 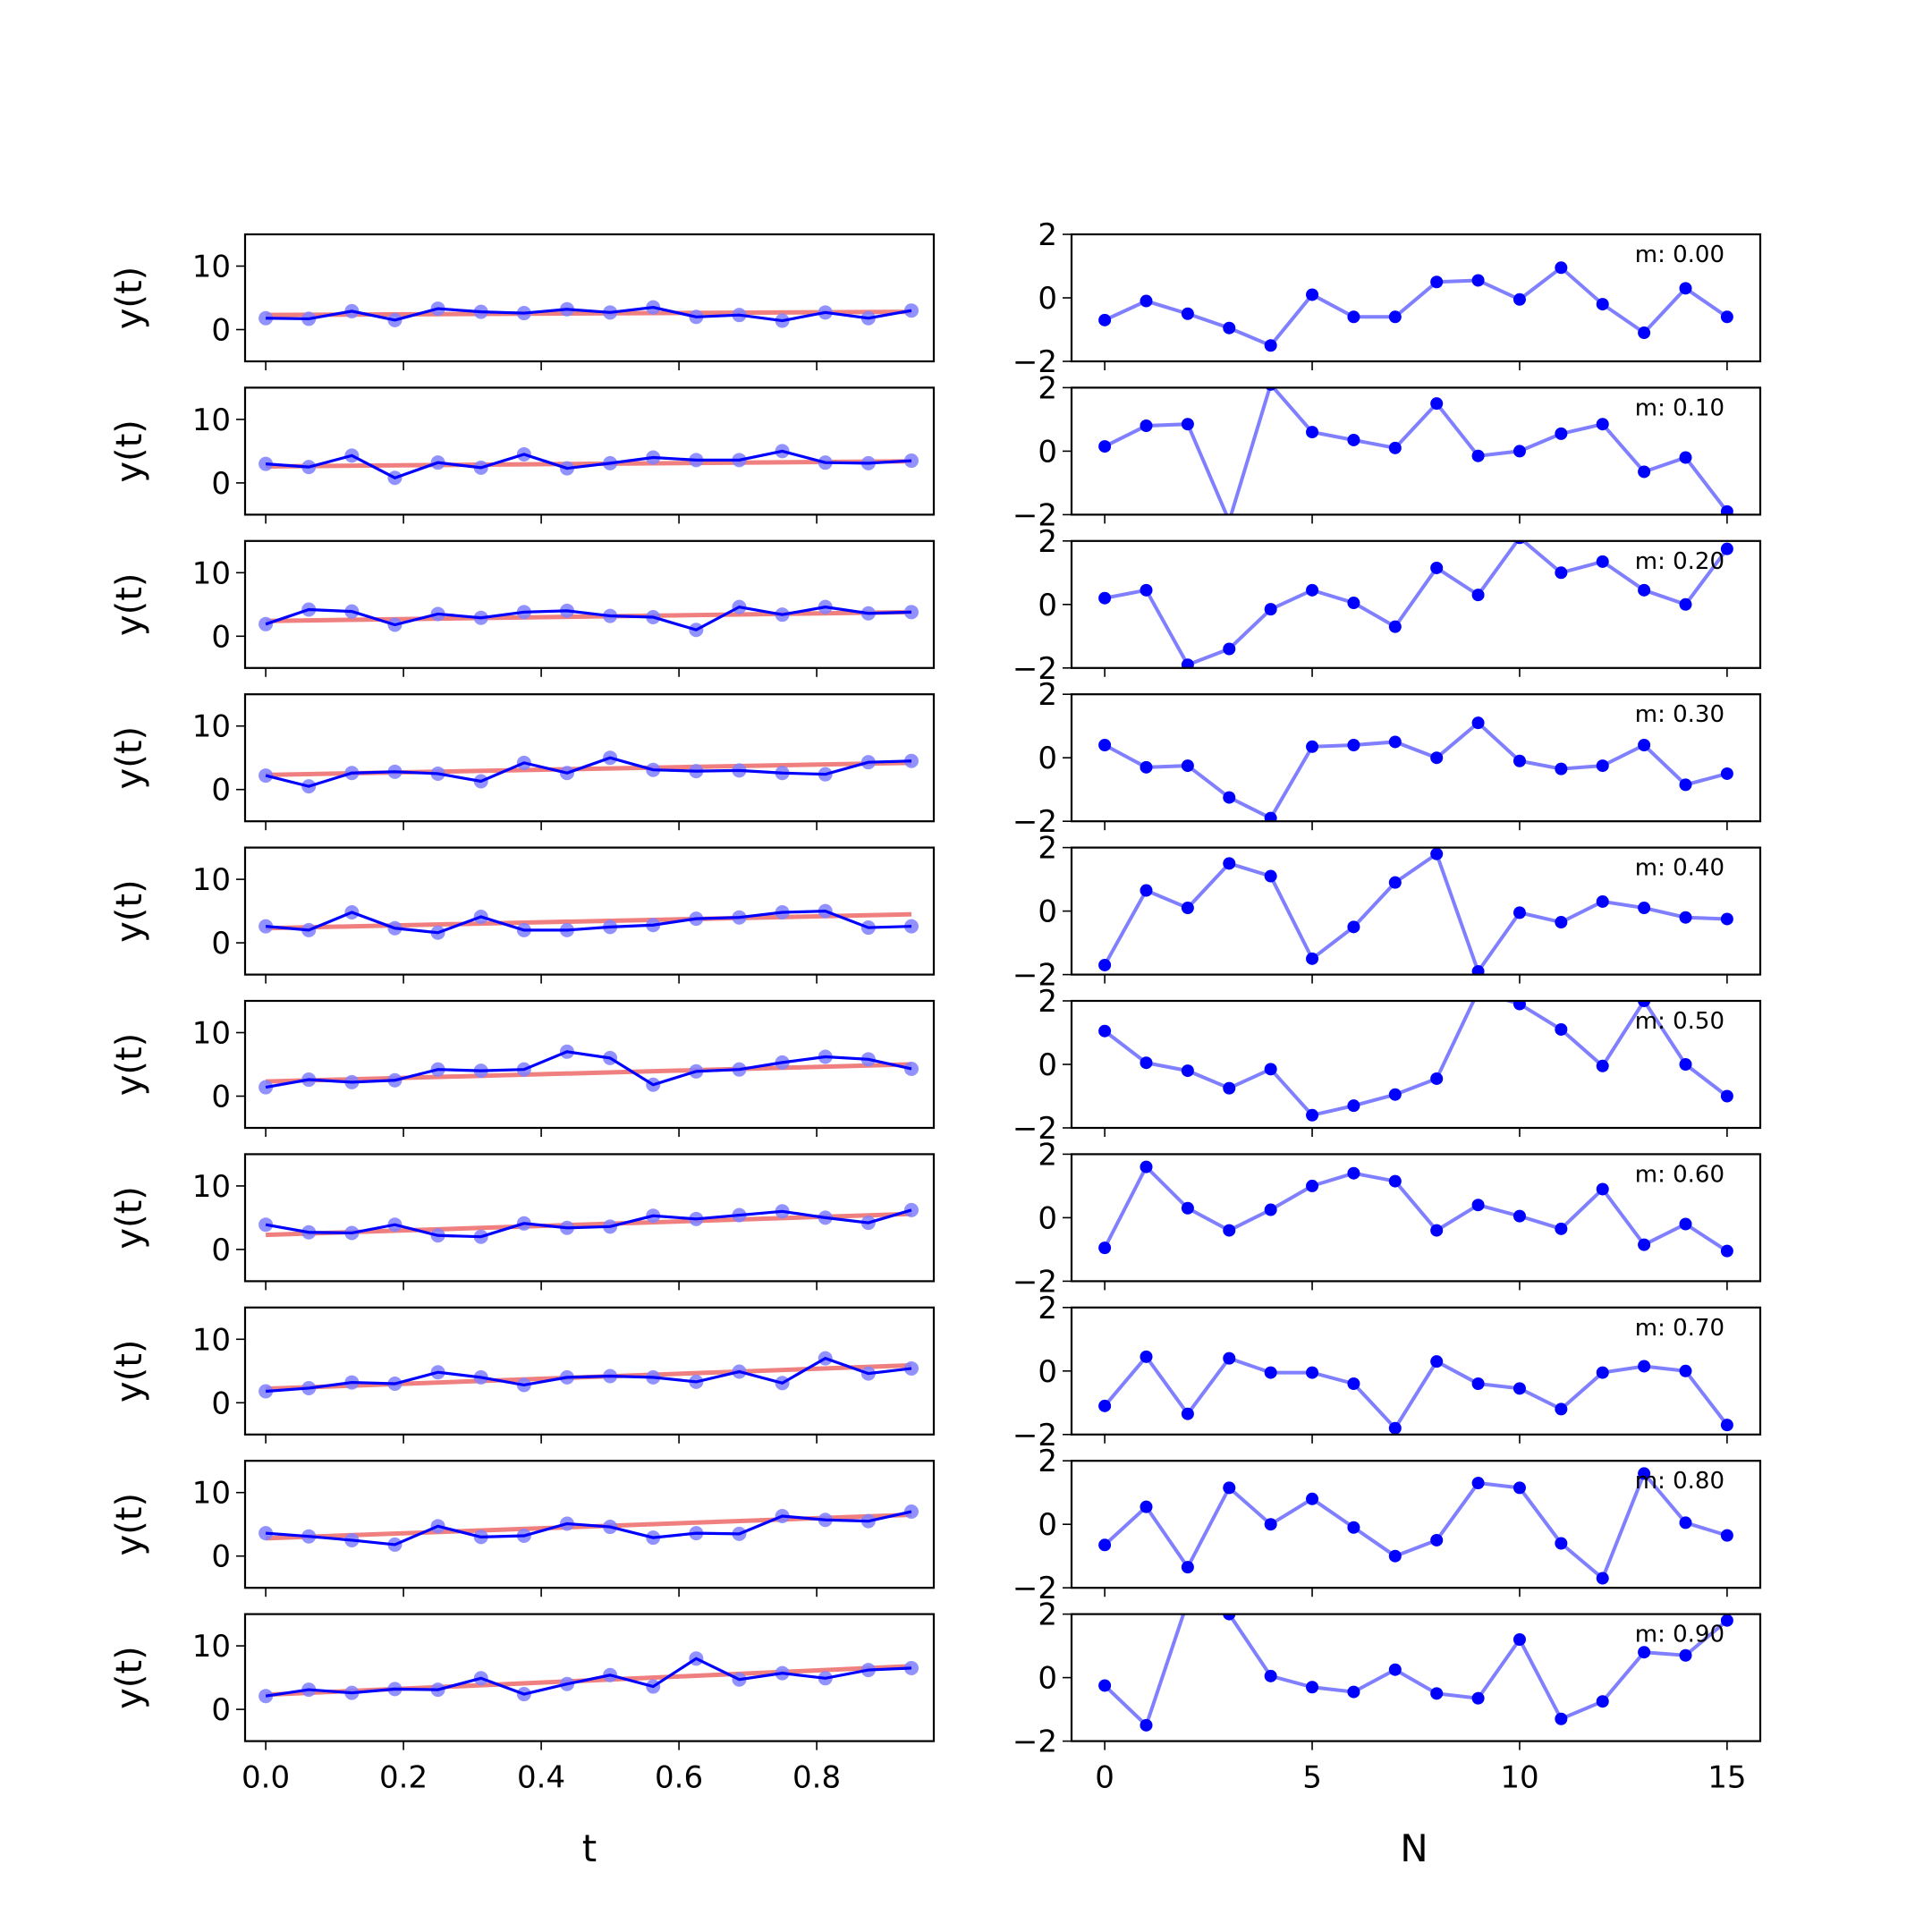 What do you see at coordinates (1679, 1481) in the screenshot?
I see `m-annotation: m: 0.80` at bounding box center [1679, 1481].